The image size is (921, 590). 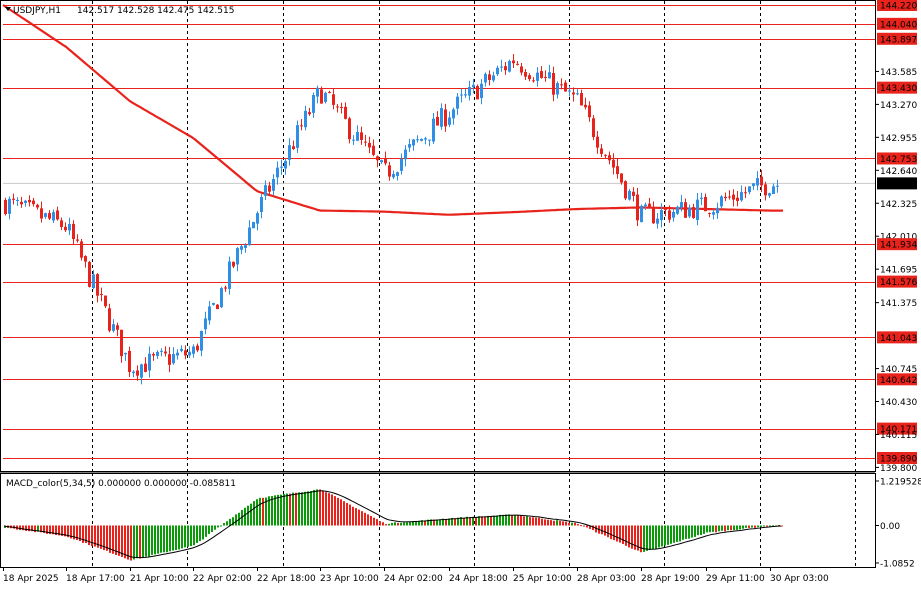 I want to click on time-label: 23 Apr 10:00, so click(x=349, y=579).